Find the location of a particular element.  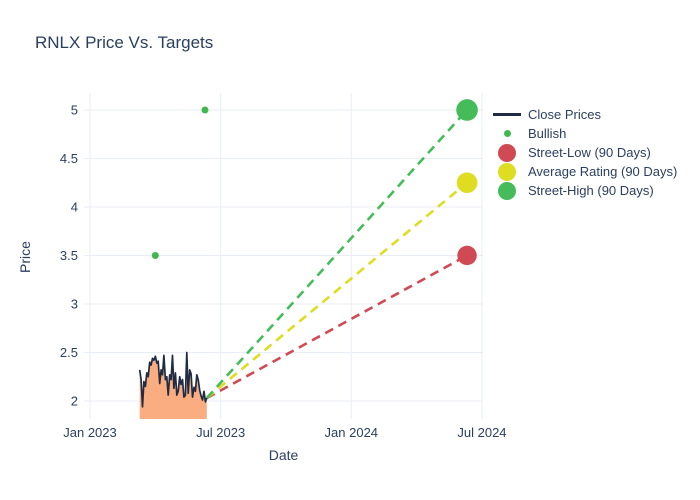

y-tick-label: 4.5 is located at coordinates (69, 158).